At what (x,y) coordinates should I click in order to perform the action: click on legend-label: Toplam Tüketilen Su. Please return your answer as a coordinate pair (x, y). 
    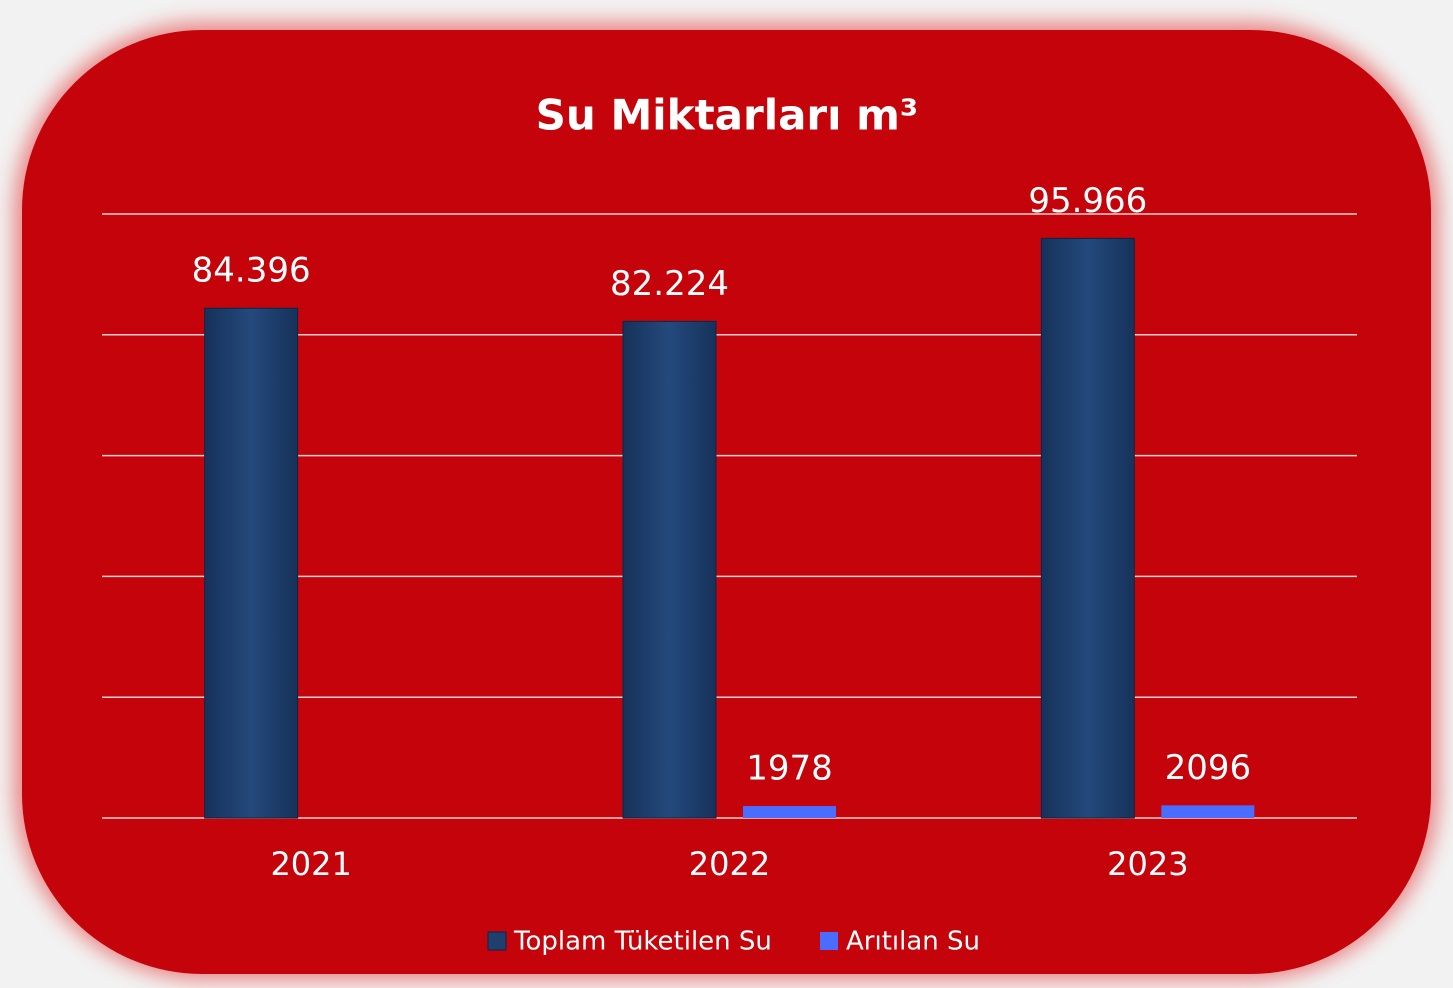
    Looking at the image, I should click on (642, 942).